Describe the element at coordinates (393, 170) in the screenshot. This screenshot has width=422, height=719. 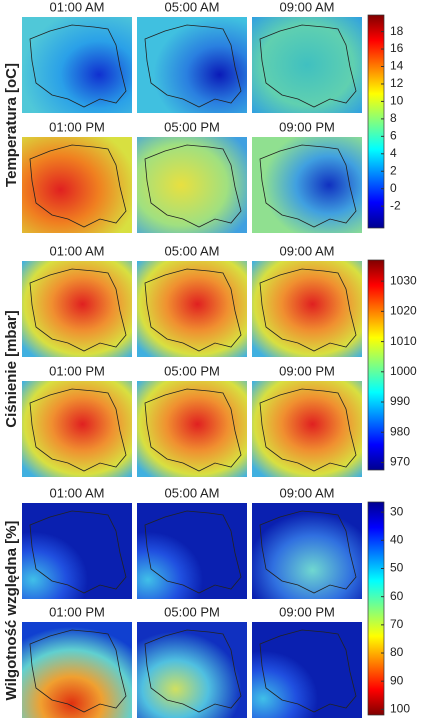
I see `colorbar-tick-label: 2` at that location.